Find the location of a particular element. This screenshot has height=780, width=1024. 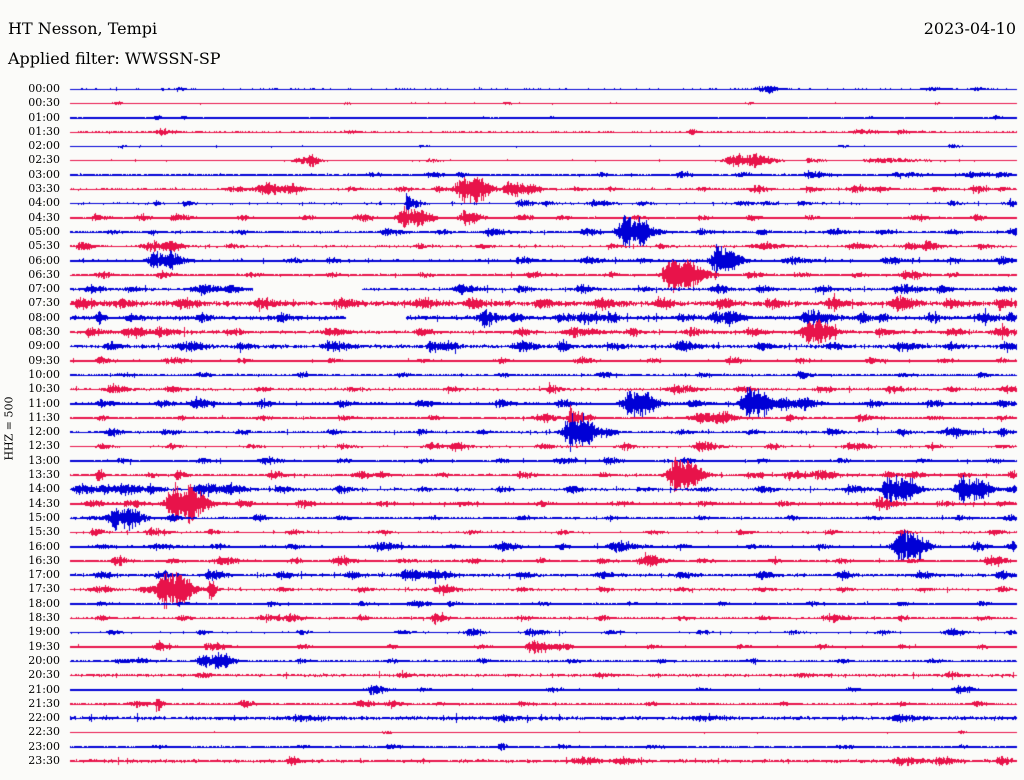

time-label: 21:00 is located at coordinates (44, 689).